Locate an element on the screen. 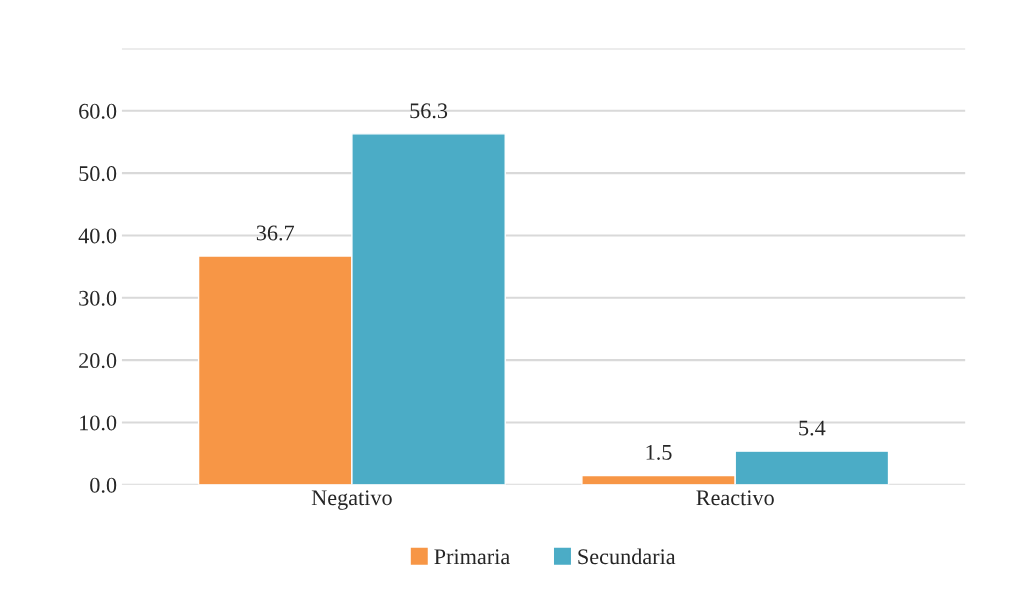 This screenshot has width=1016, height=606. legend-label: Primaria is located at coordinates (472, 557).